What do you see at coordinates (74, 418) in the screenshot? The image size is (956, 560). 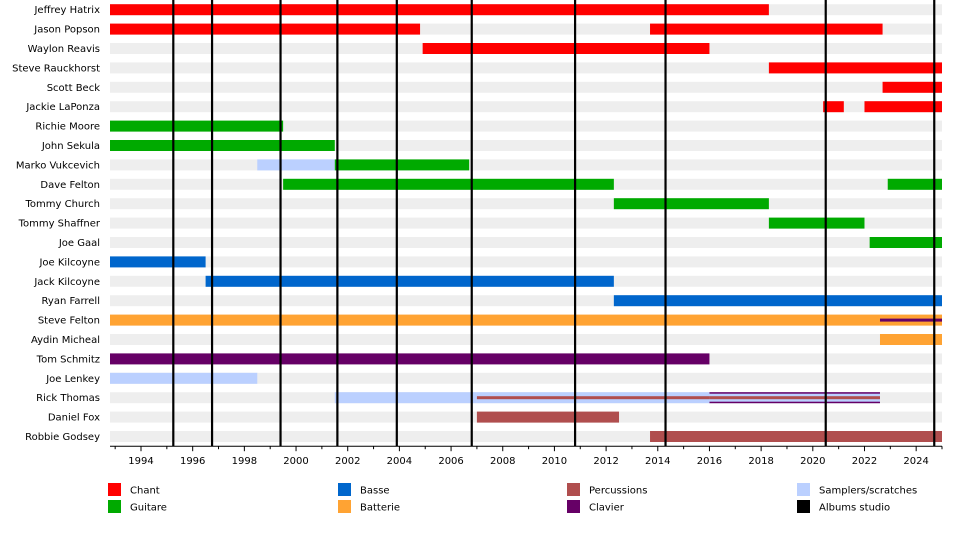 I see `member-name-daniel-fox: Daniel Fox` at bounding box center [74, 418].